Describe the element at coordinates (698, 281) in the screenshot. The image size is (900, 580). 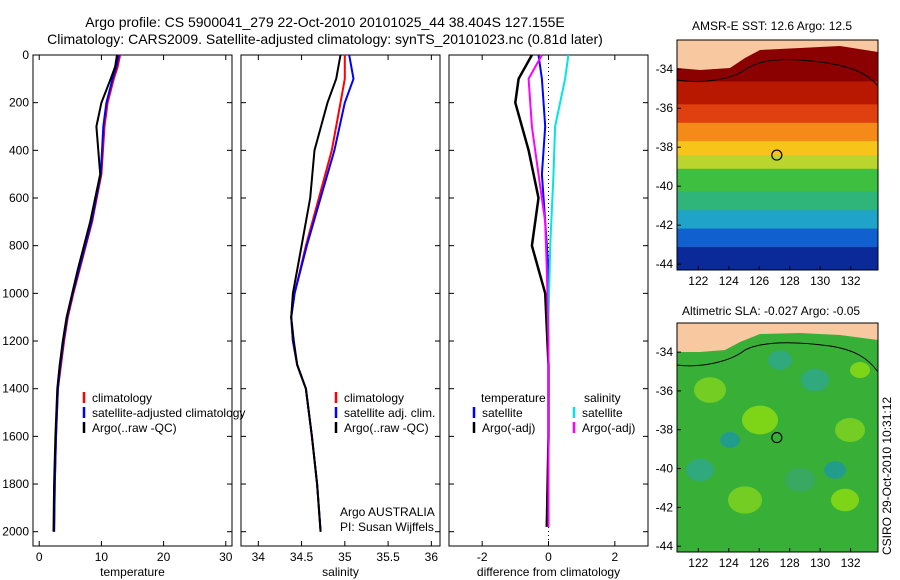
I see `sst-map-xtick-label: 122` at that location.